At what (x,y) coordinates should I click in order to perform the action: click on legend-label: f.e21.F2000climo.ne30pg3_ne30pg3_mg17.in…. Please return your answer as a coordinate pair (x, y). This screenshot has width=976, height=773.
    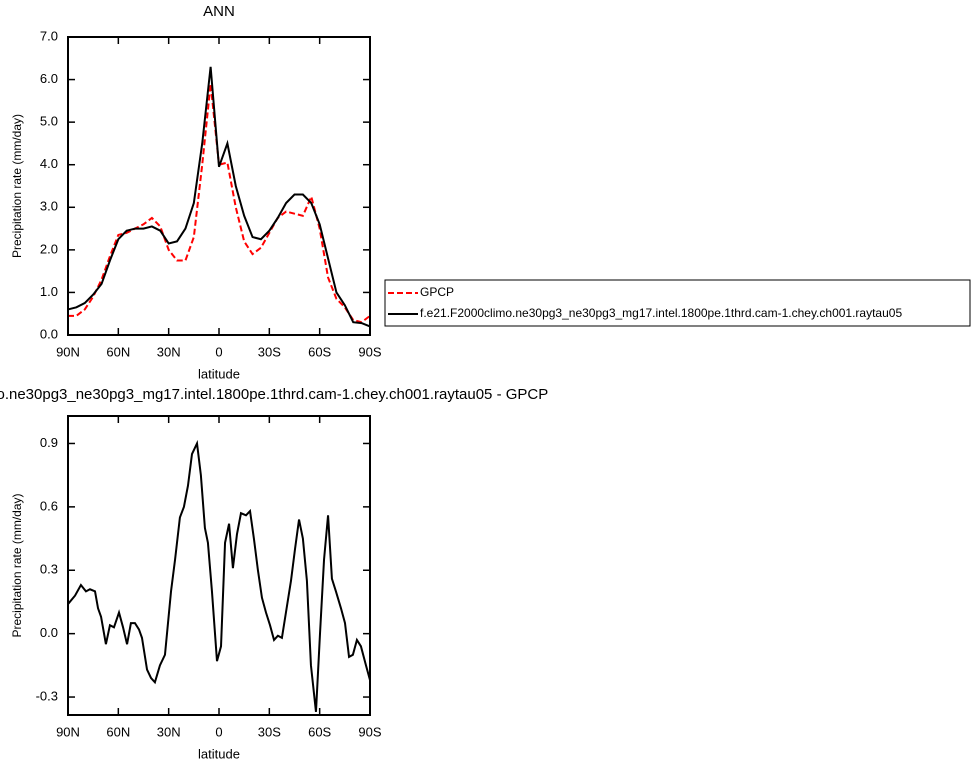
    Looking at the image, I should click on (661, 313).